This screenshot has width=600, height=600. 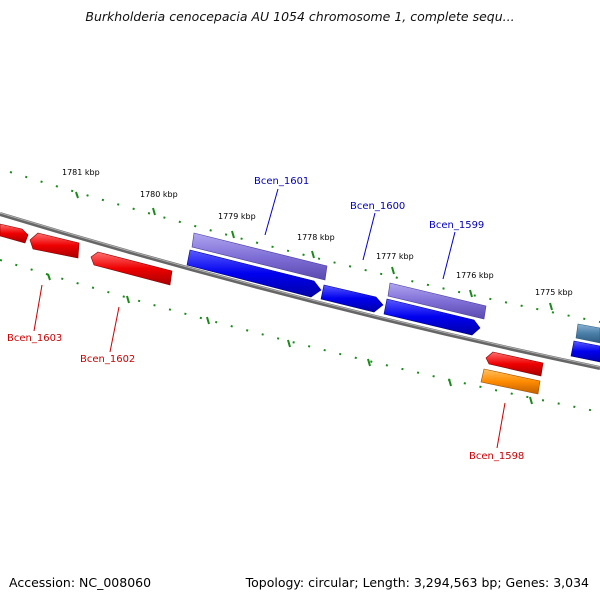 I want to click on scale-label: 1778 kbp, so click(x=316, y=237).